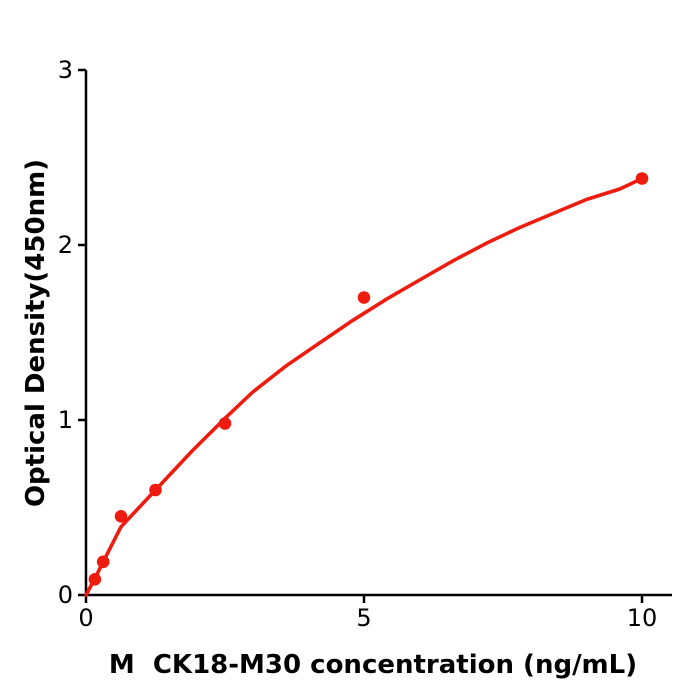 This screenshot has height=700, width=700. I want to click on y-tick-label: 1, so click(65, 420).